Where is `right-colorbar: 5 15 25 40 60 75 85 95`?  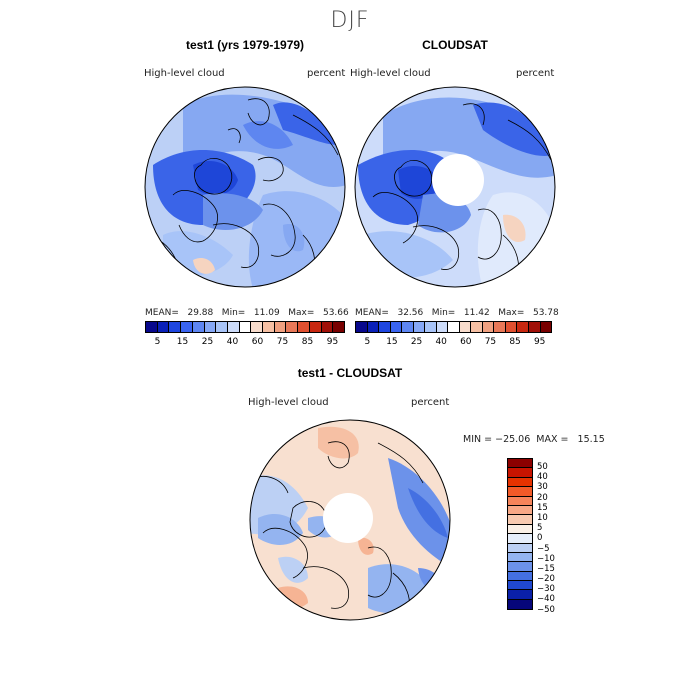
right-colorbar: 5 15 25 40 60 75 85 95 is located at coordinates (453, 334).